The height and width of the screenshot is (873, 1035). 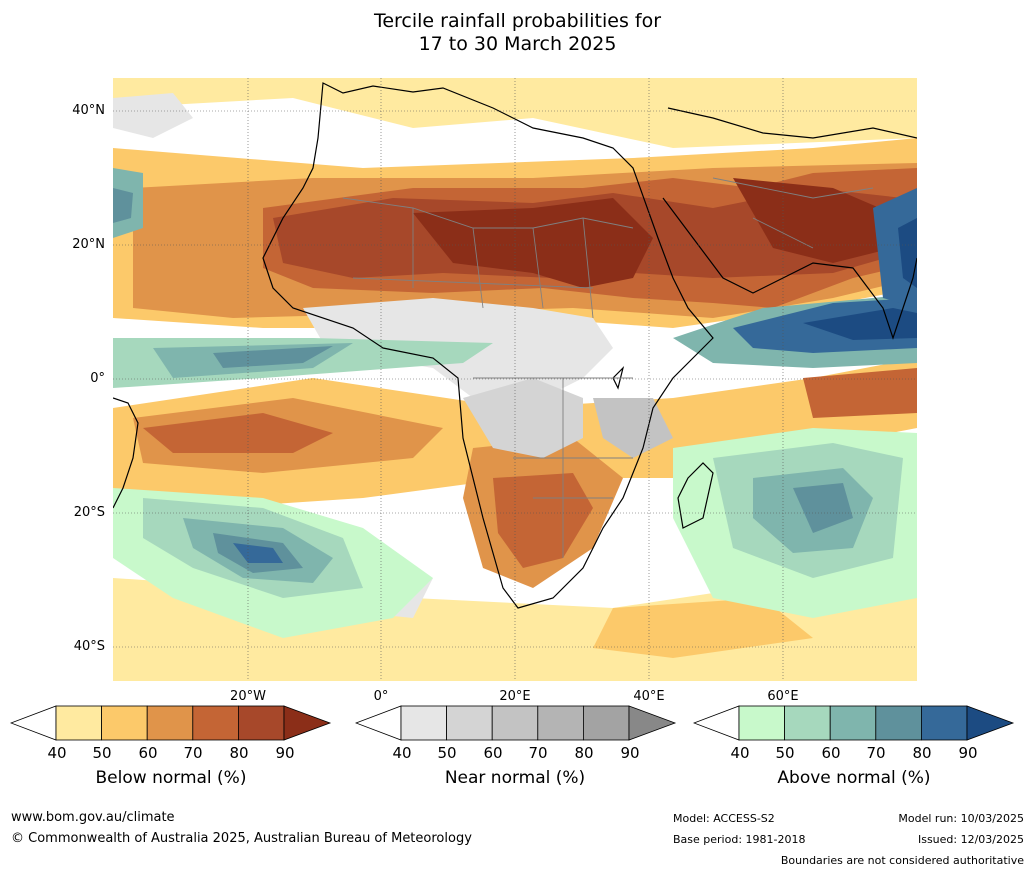 What do you see at coordinates (248, 696) in the screenshot?
I see `lon-label-20w: 20°W` at bounding box center [248, 696].